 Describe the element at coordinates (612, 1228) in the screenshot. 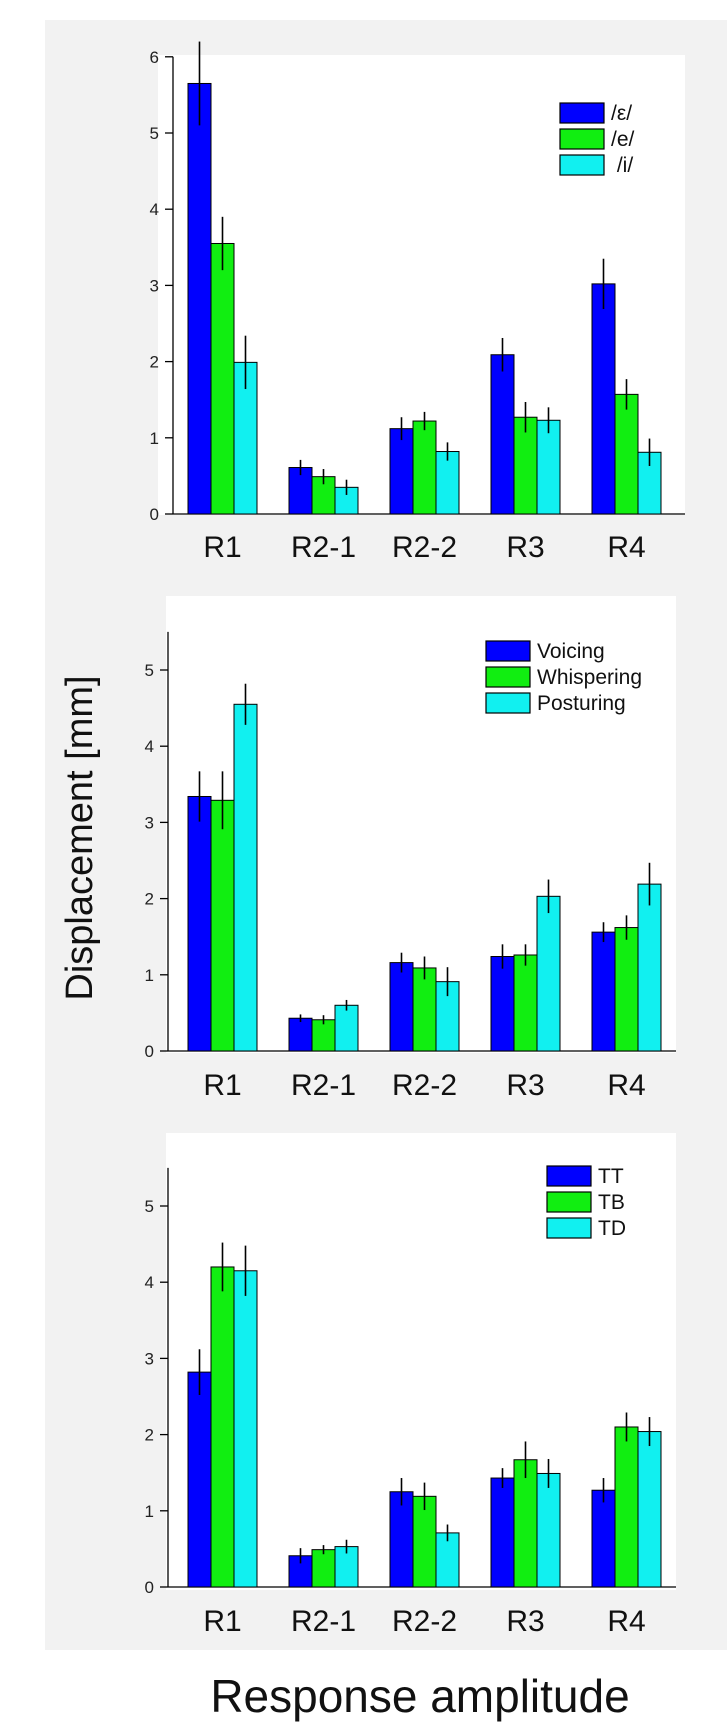

I see `legend-label: TD` at that location.